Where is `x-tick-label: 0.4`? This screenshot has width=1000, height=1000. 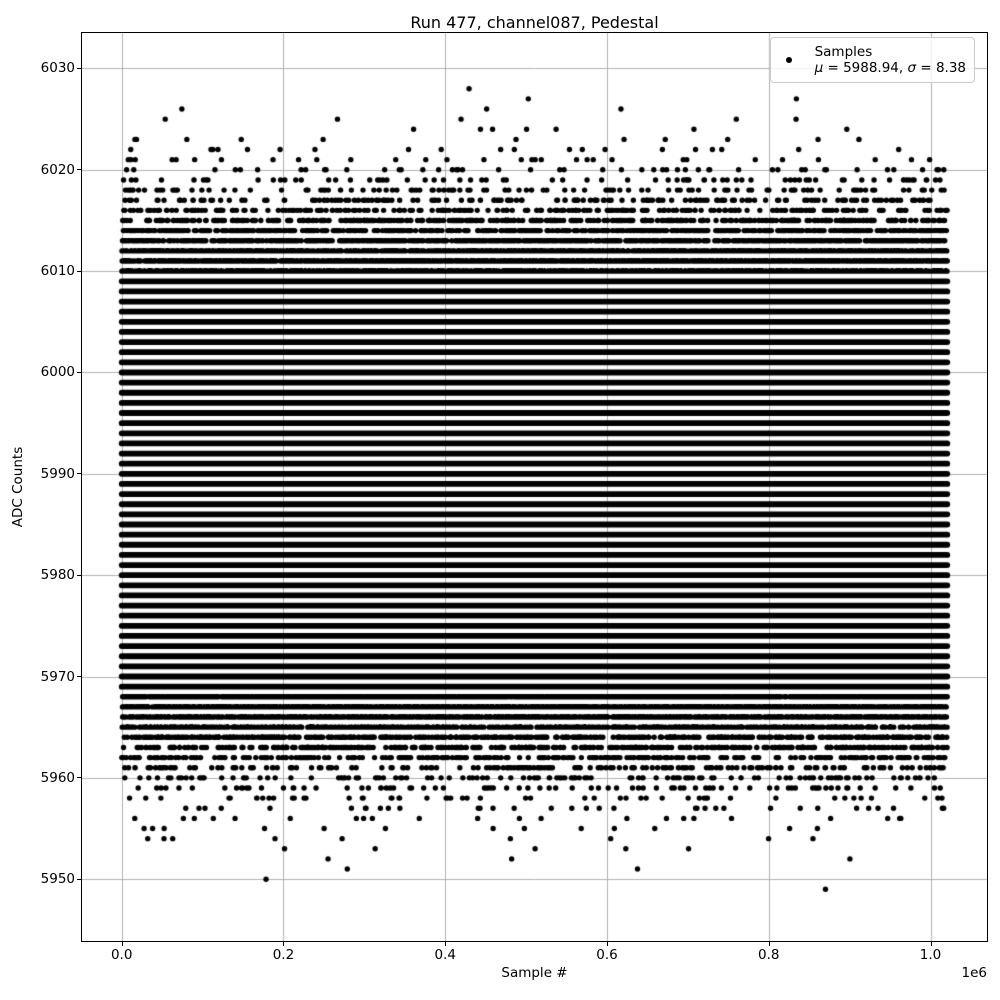
x-tick-label: 0.4 is located at coordinates (445, 955).